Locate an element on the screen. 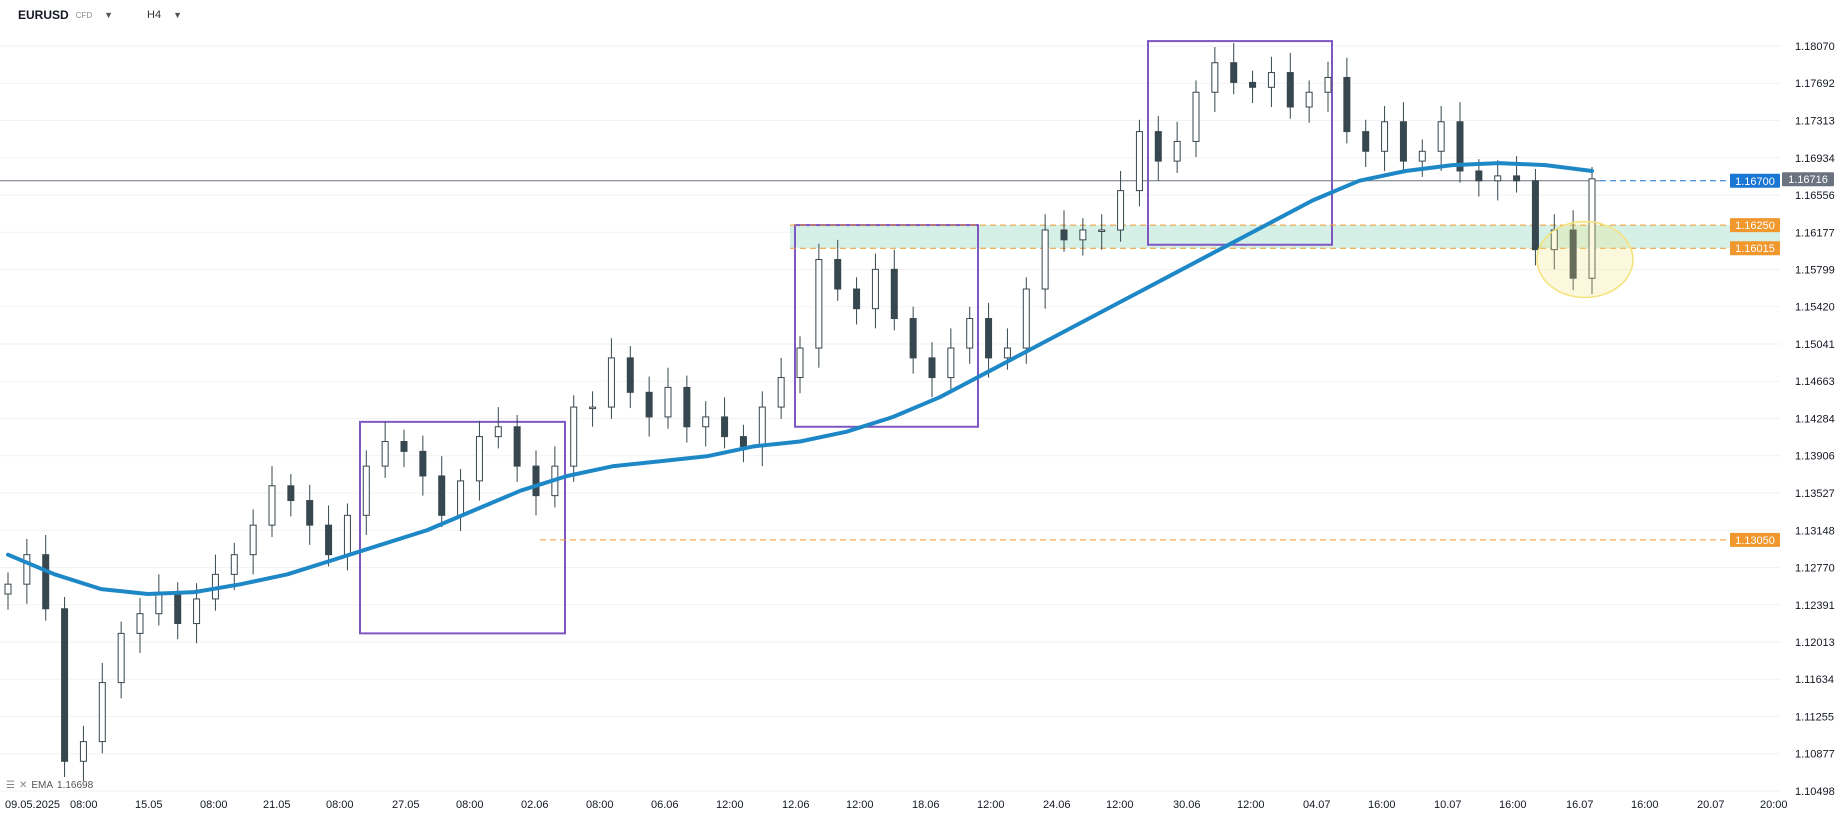 The image size is (1837, 816). price-tag-label: 1.16700 is located at coordinates (1755, 182).